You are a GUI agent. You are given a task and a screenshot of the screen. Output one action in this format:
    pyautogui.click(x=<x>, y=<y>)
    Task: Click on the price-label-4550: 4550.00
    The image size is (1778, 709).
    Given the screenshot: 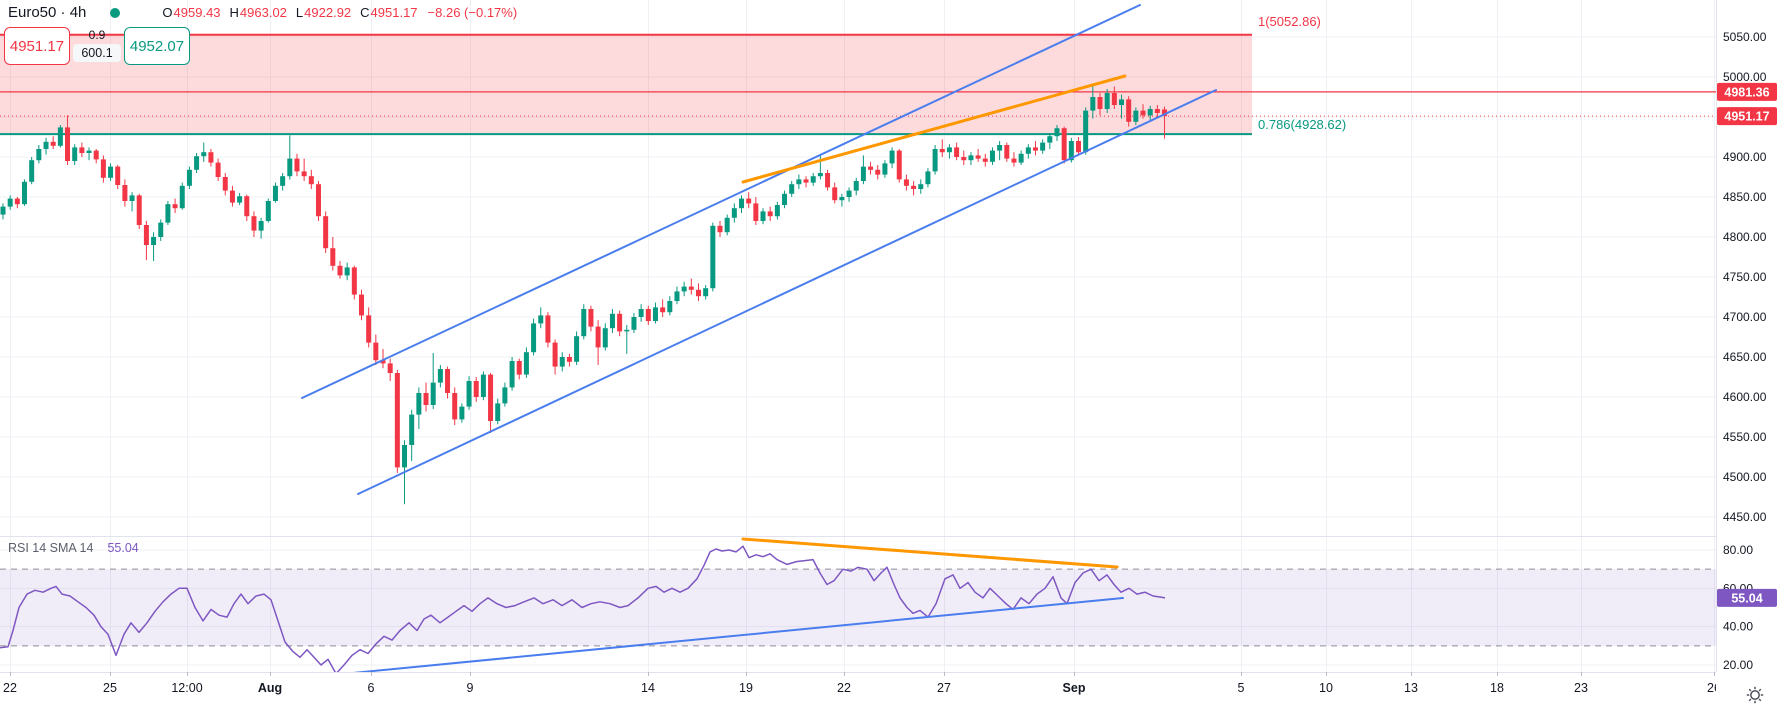 What is the action you would take?
    pyautogui.click(x=1745, y=437)
    